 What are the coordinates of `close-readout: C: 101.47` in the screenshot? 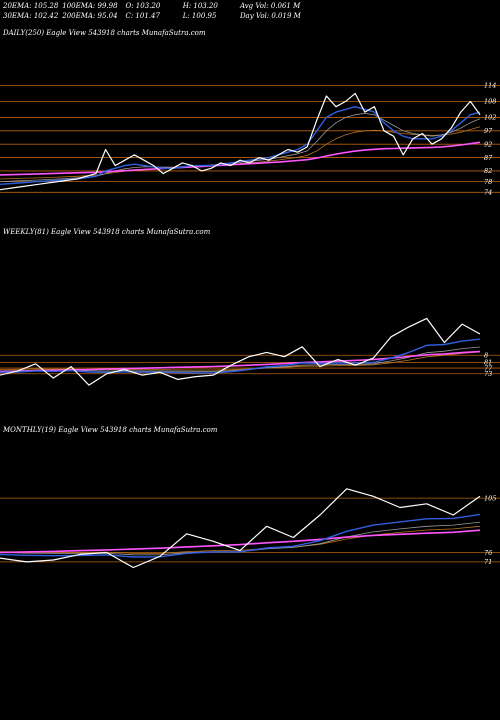 It's located at (142, 16).